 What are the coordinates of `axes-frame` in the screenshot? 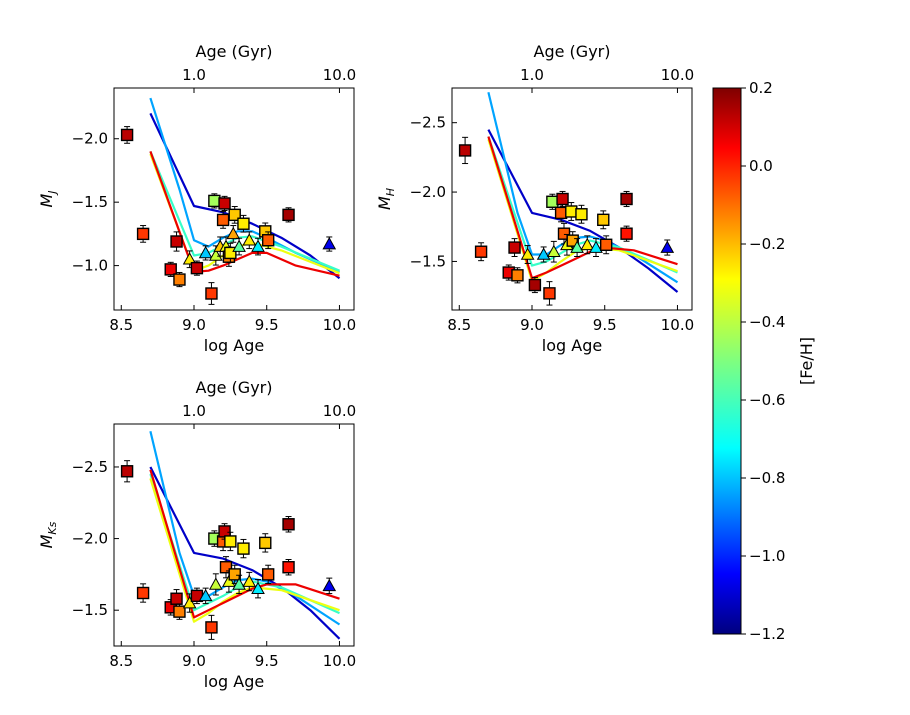 It's located at (234, 535).